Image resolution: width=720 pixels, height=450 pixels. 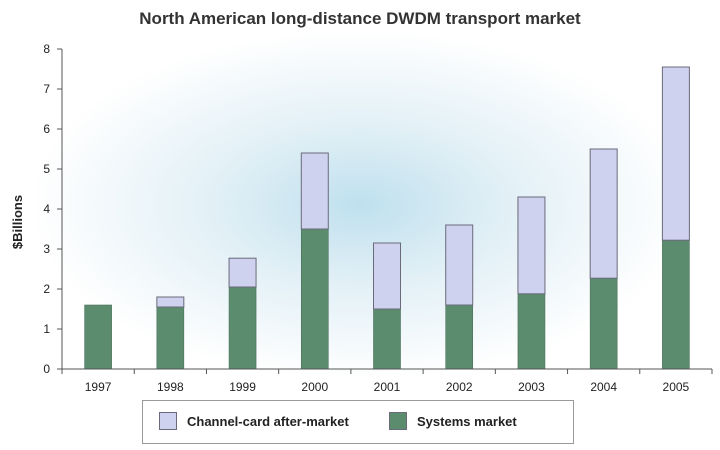 What do you see at coordinates (398, 421) in the screenshot?
I see `legend-swatch-systems` at bounding box center [398, 421].